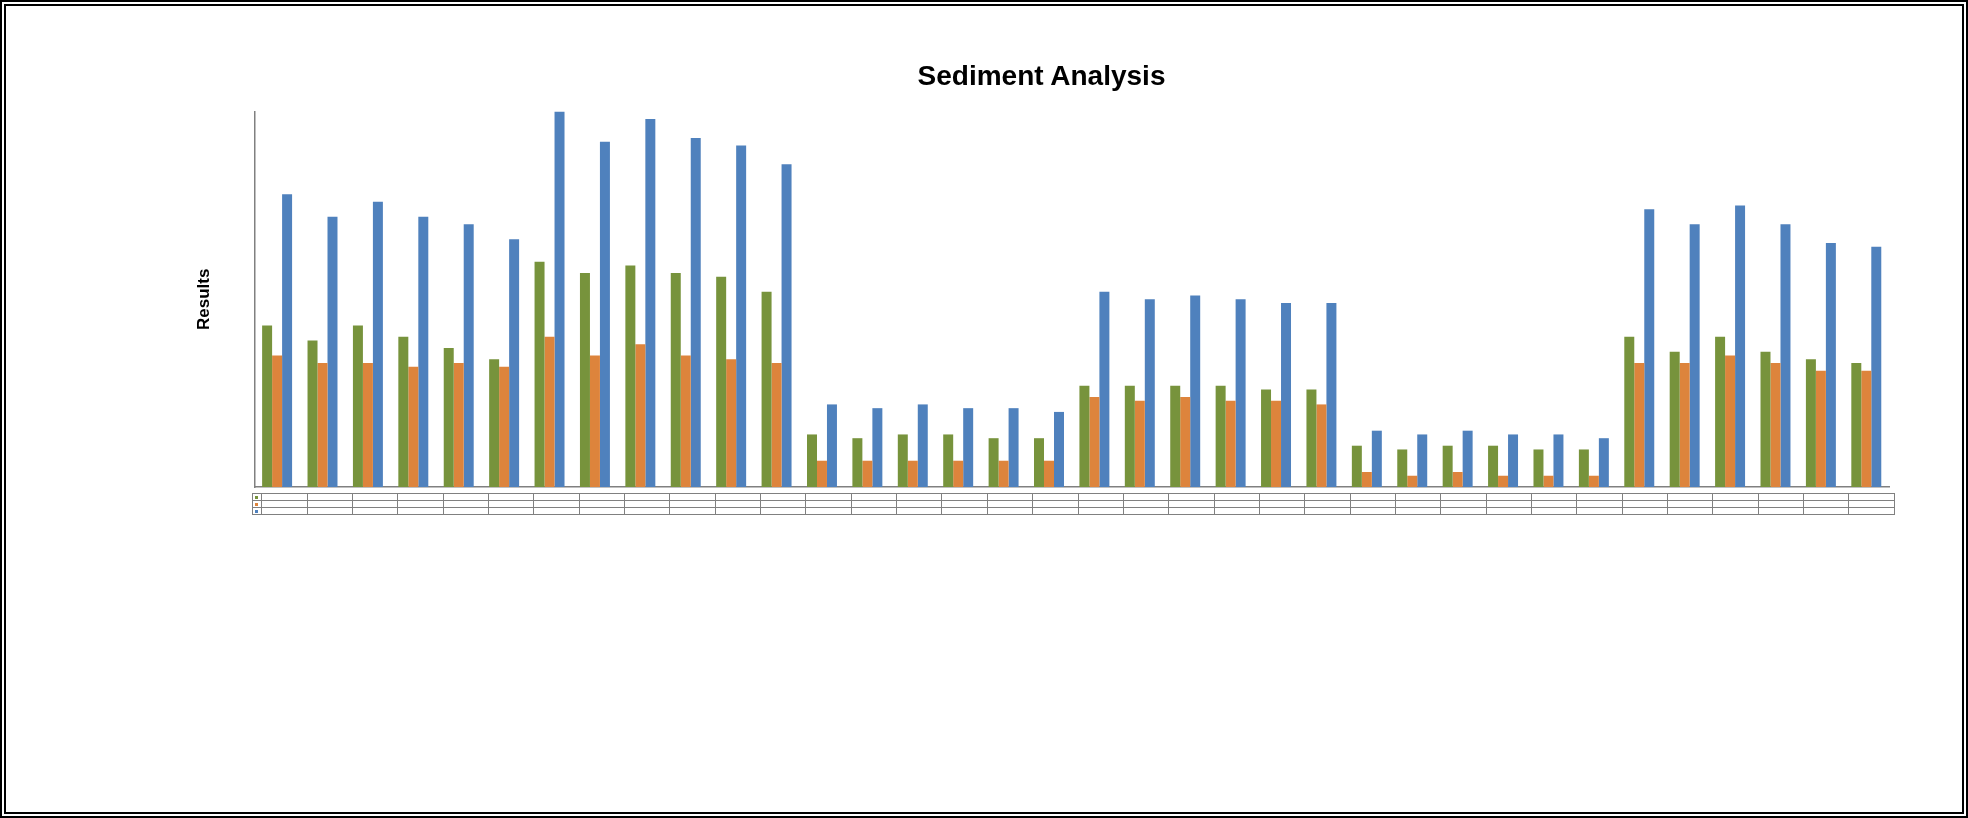 The width and height of the screenshot is (1968, 818). What do you see at coordinates (203, 299) in the screenshot?
I see `y-axis-title: Results` at bounding box center [203, 299].